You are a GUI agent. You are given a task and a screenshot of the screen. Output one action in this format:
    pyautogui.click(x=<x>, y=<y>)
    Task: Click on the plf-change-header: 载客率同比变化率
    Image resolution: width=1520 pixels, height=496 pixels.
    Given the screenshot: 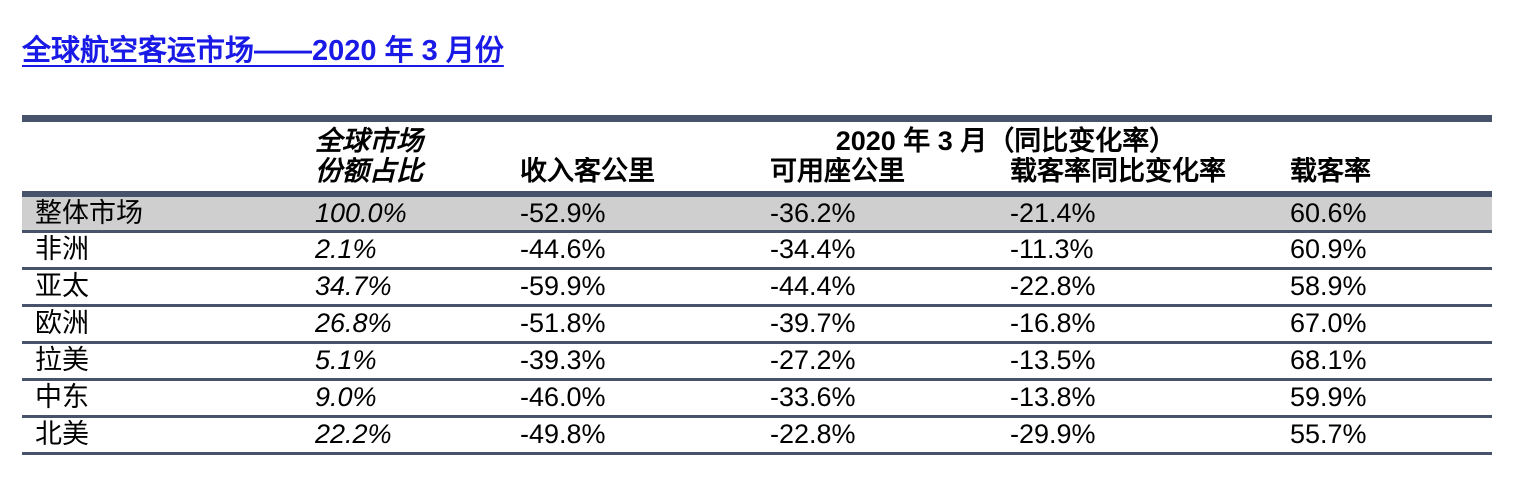 What is the action you would take?
    pyautogui.click(x=1118, y=171)
    